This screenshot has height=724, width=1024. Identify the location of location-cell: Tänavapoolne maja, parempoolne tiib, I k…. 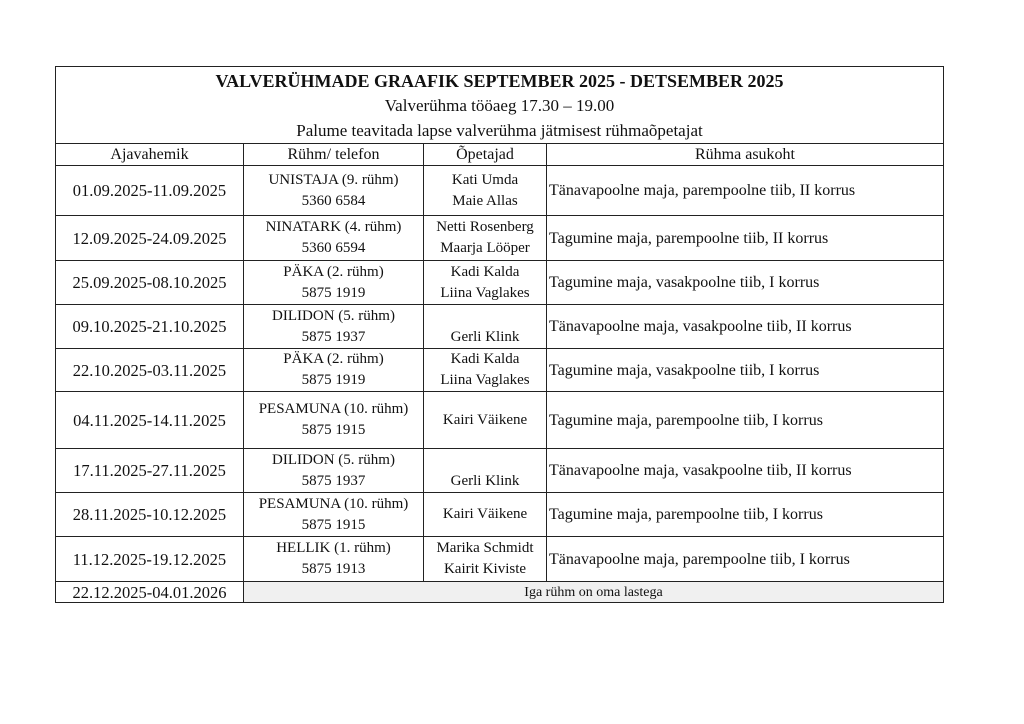
(745, 559).